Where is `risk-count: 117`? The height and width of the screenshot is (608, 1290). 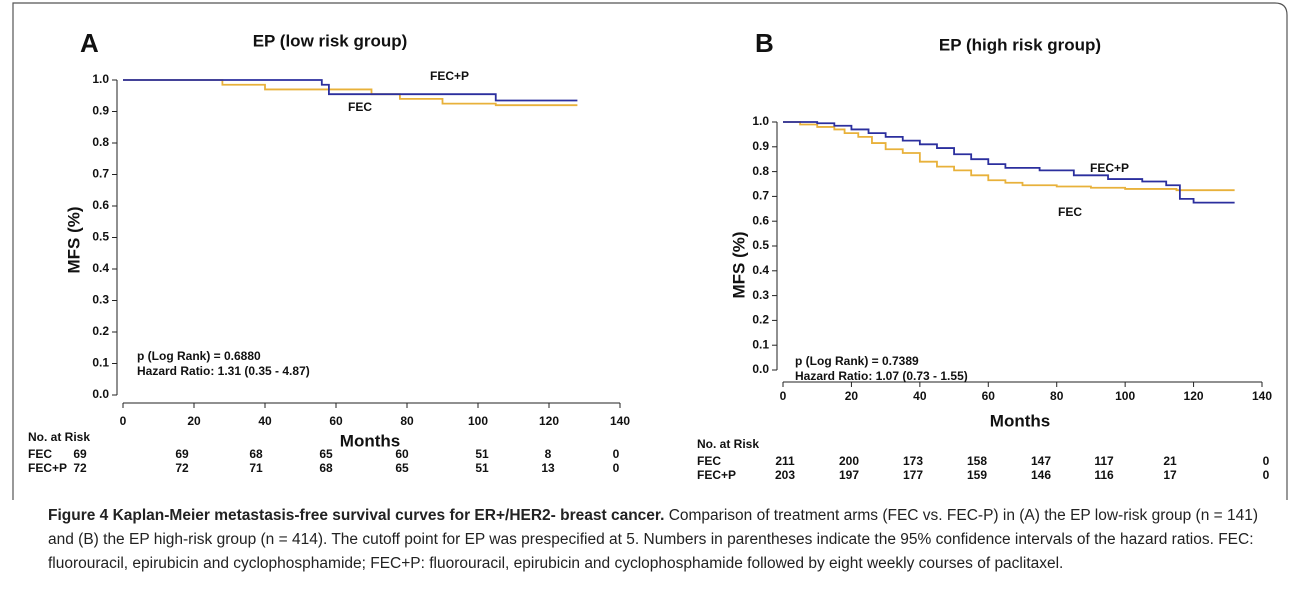
risk-count: 117 is located at coordinates (1104, 461).